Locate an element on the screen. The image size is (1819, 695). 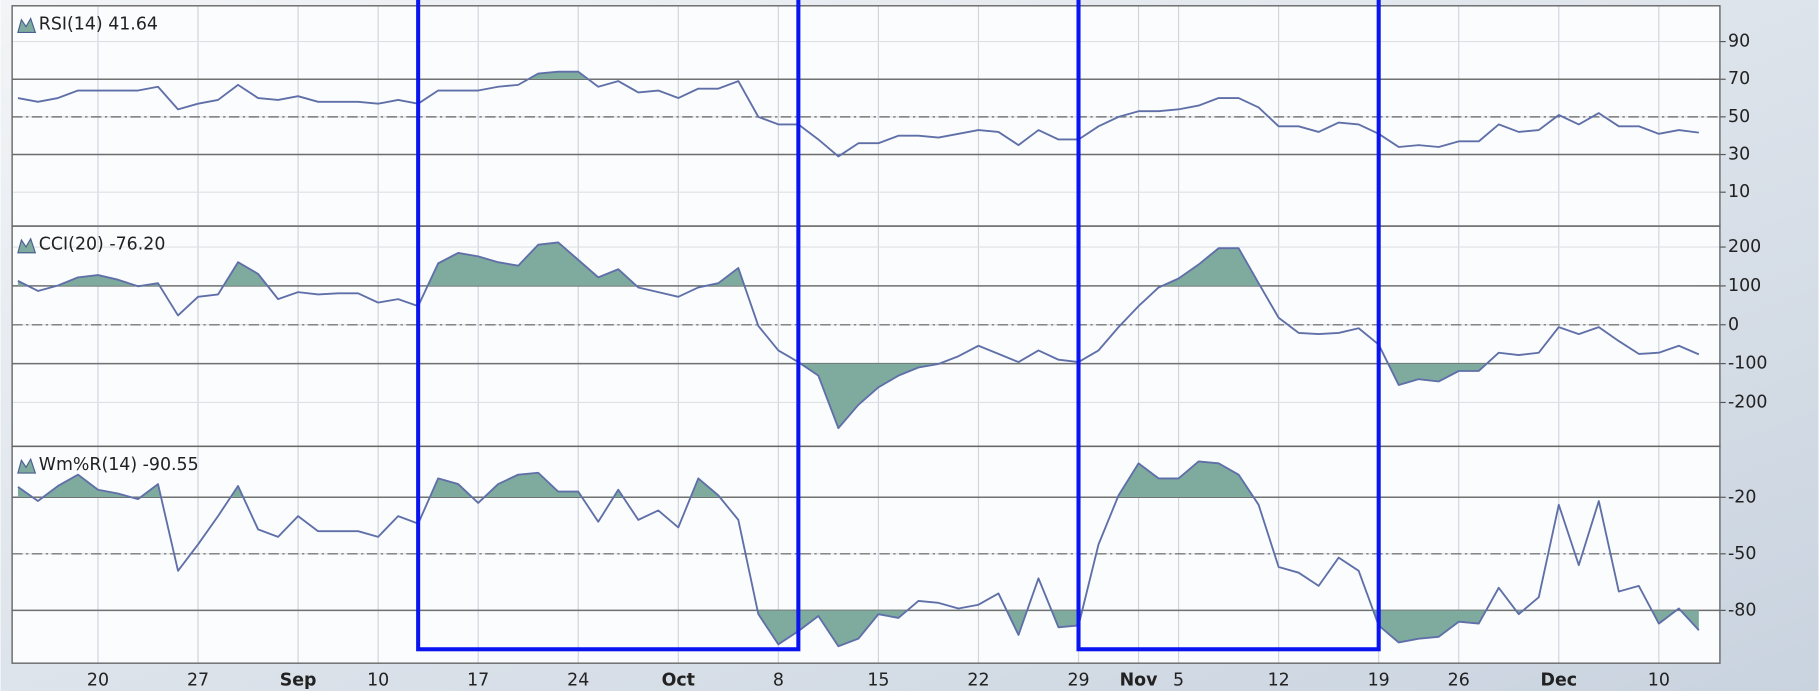
x-tick-label: 8 is located at coordinates (778, 681).